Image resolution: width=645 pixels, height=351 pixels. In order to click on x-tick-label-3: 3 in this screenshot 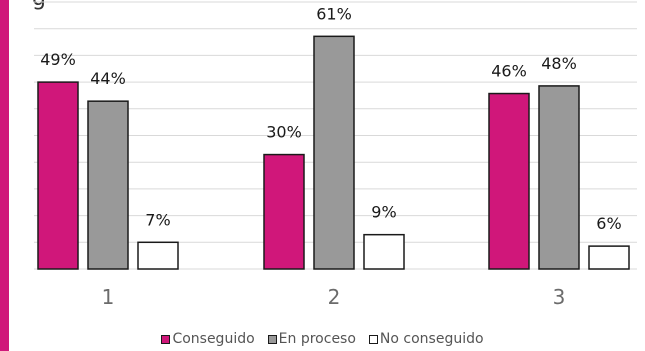, I will do `click(559, 297)`.